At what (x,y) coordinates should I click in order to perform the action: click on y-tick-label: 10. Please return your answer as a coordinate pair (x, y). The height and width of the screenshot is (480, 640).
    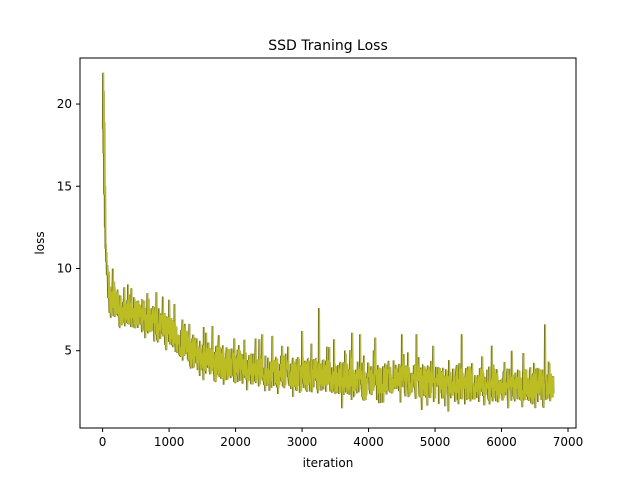
    Looking at the image, I should click on (64, 268).